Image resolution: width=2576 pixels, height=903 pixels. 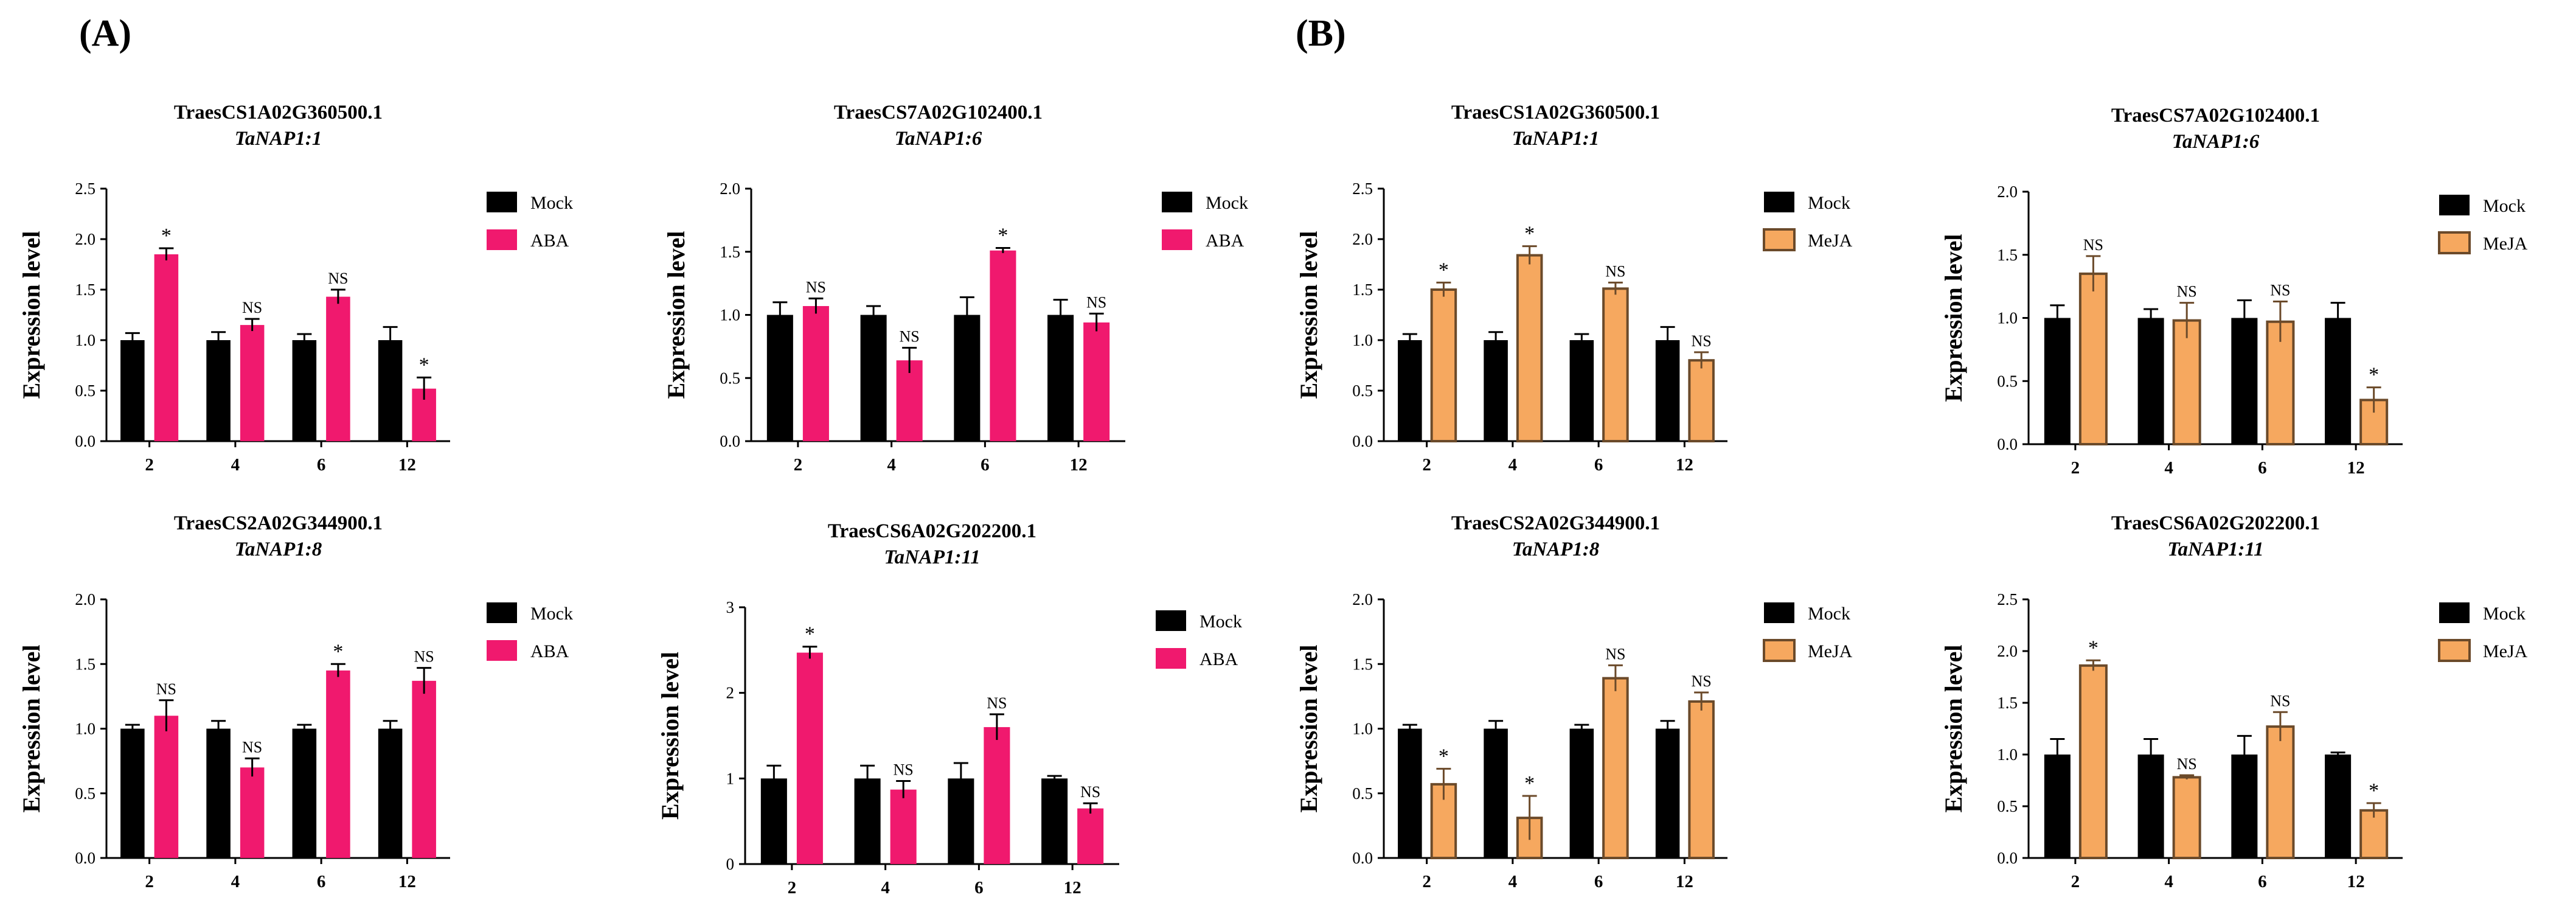 I want to click on y-tick-label: 1, so click(x=730, y=778).